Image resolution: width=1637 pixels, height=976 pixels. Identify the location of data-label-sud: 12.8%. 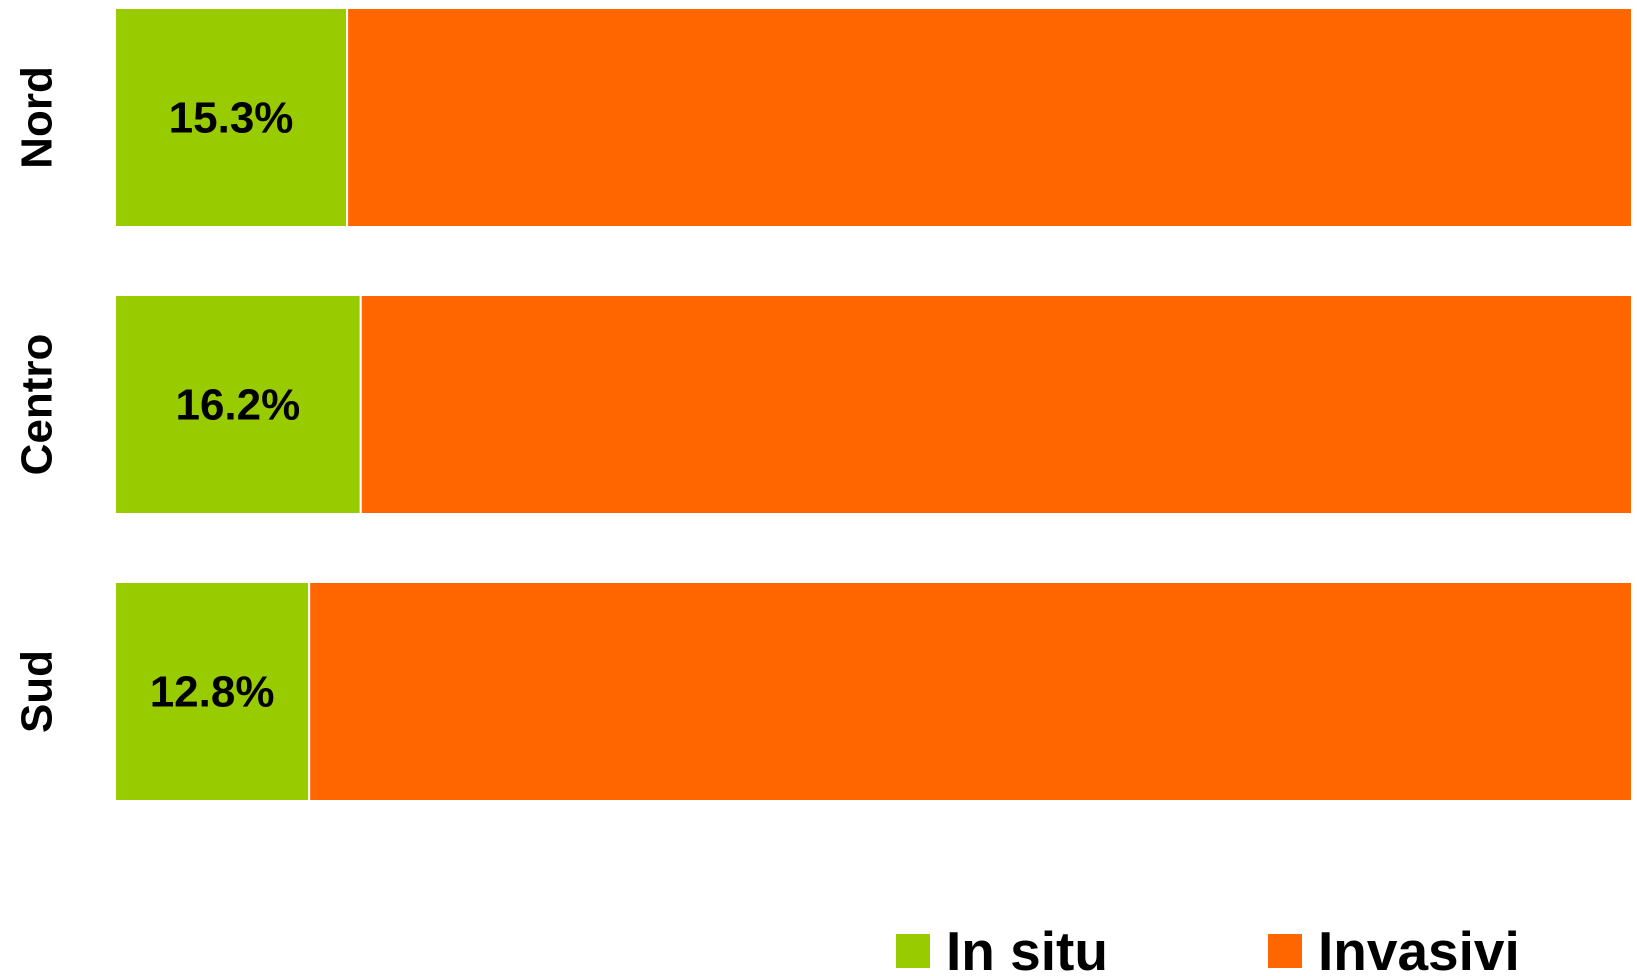
(212, 692).